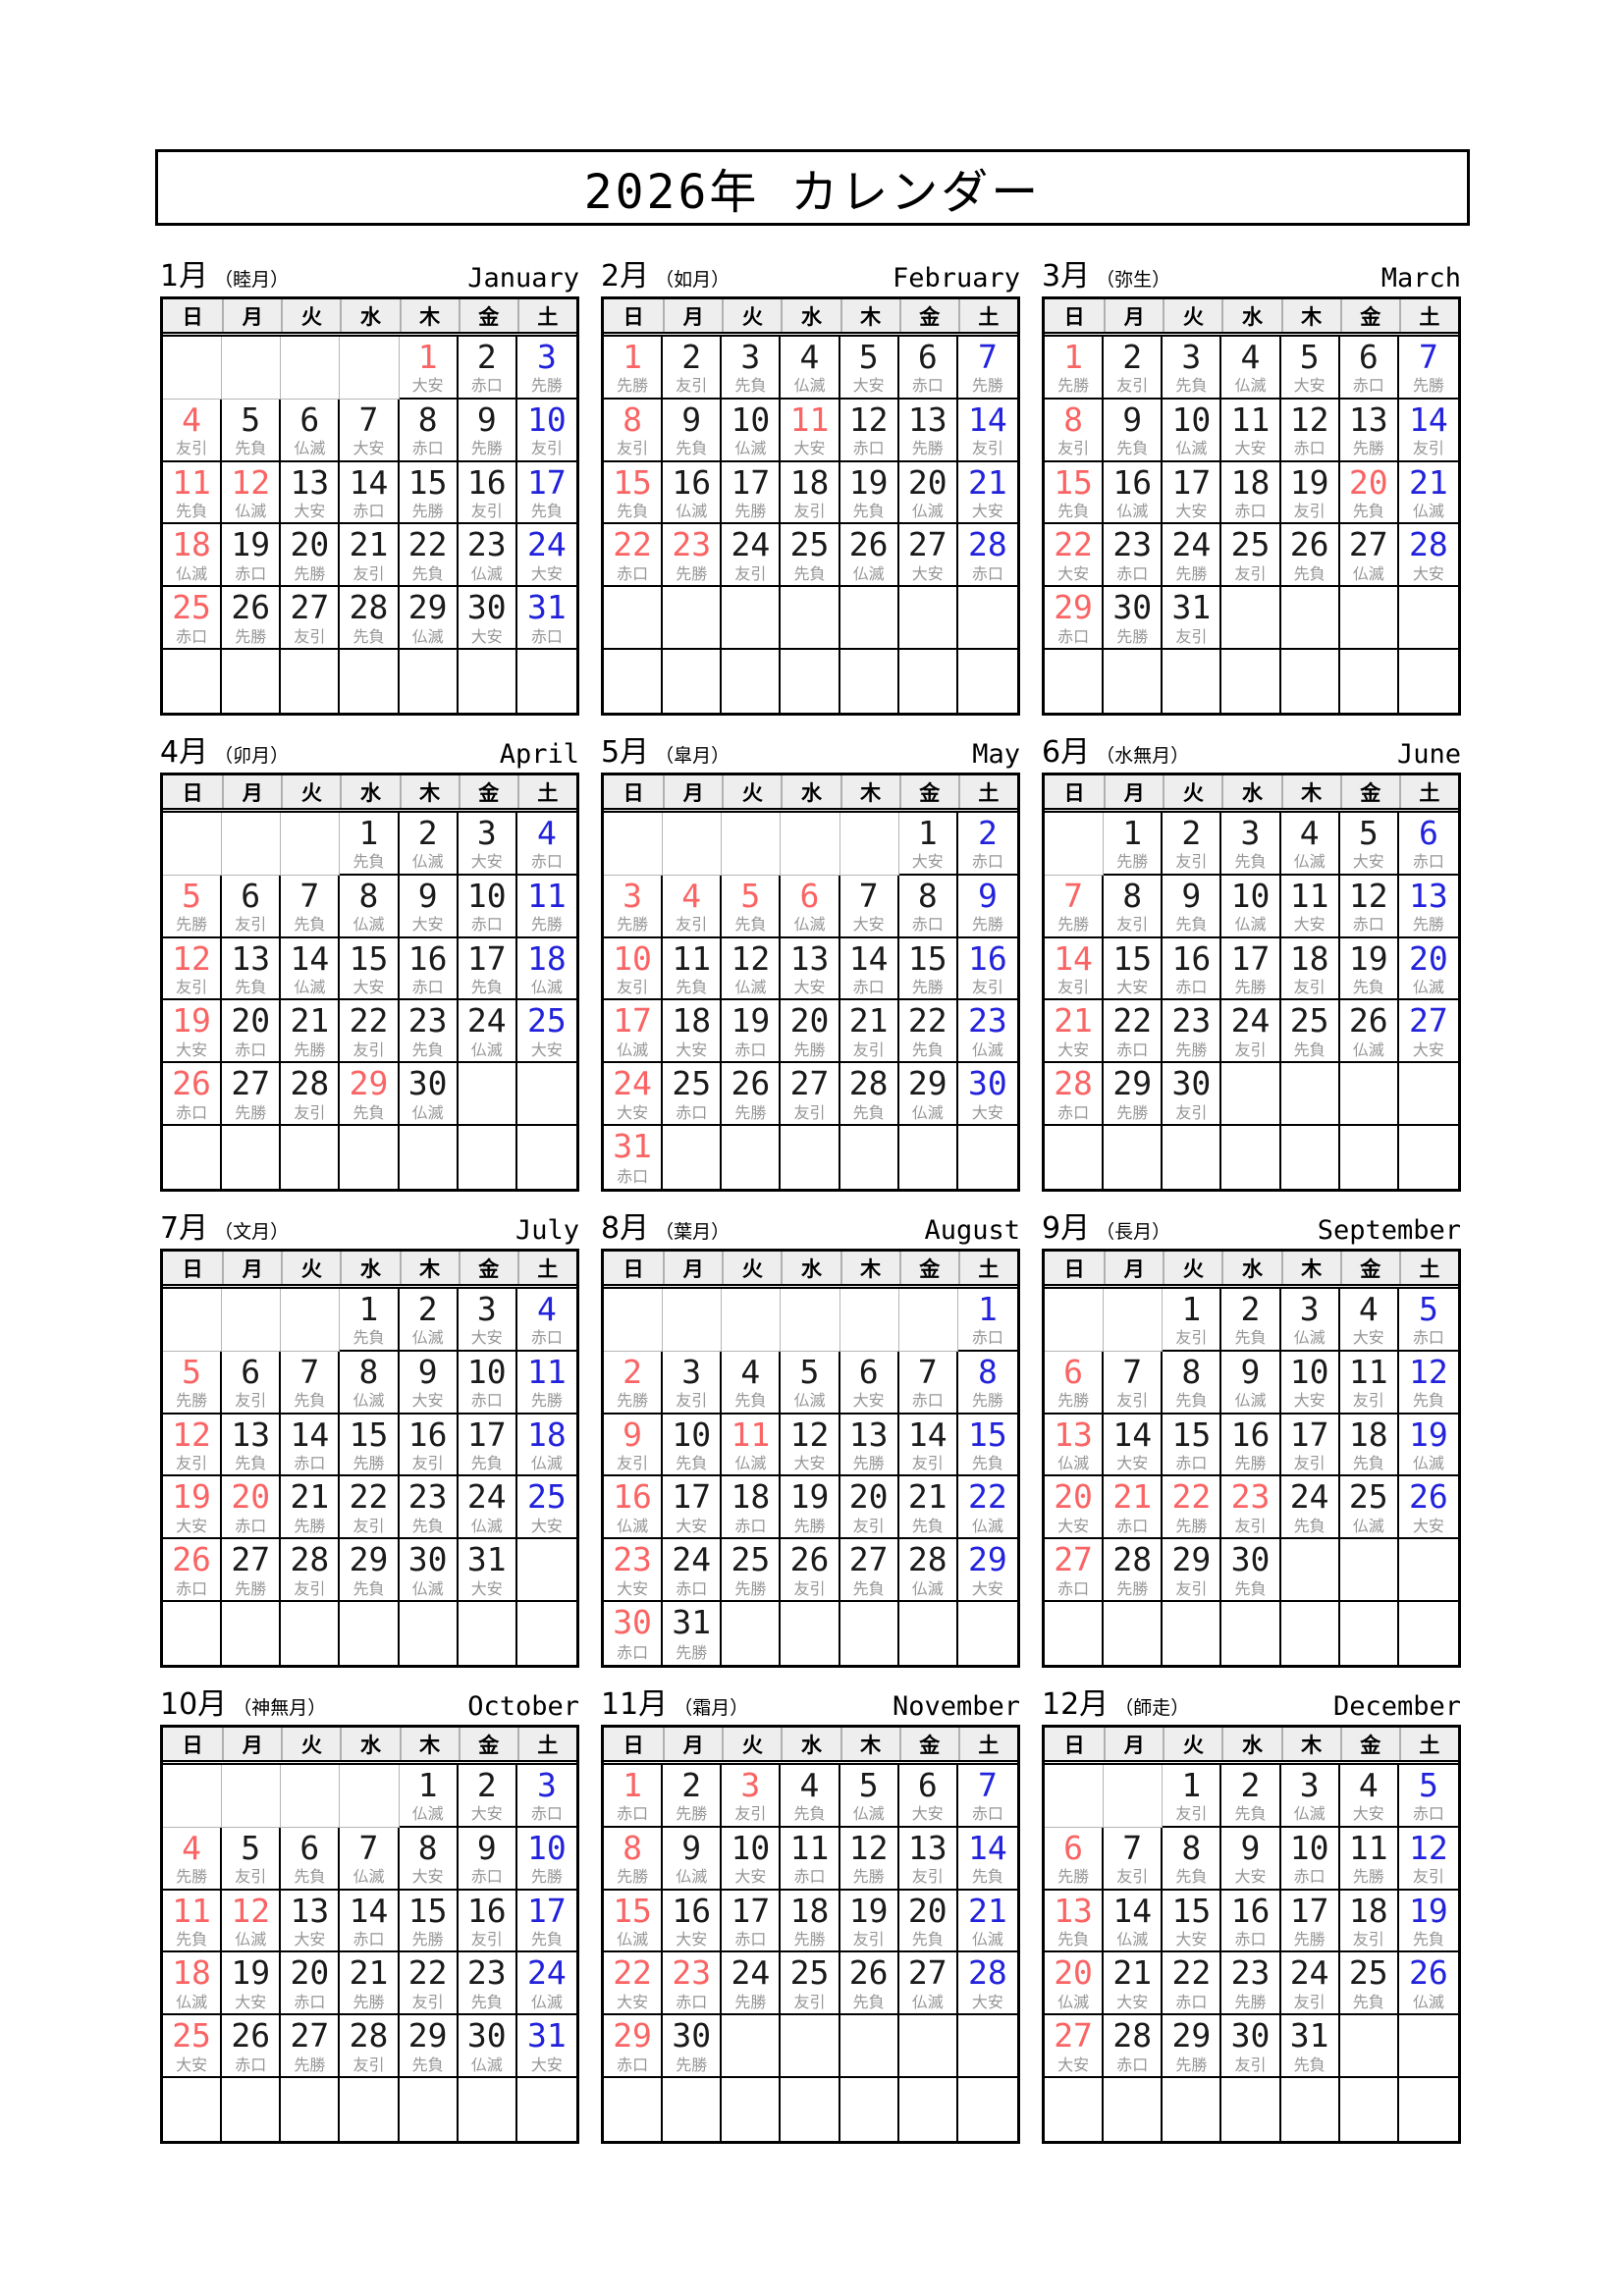  What do you see at coordinates (810, 906) in the screenshot?
I see `day-cell: 6 仏滅` at bounding box center [810, 906].